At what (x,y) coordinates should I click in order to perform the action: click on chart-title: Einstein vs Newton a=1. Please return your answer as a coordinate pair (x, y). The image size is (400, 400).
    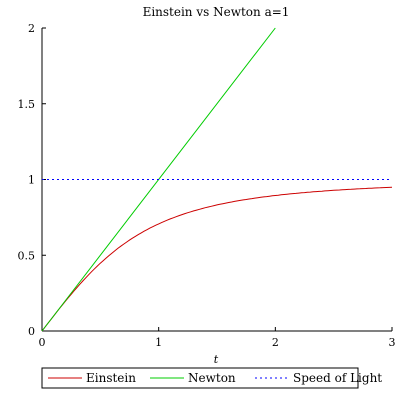
    Looking at the image, I should click on (216, 12).